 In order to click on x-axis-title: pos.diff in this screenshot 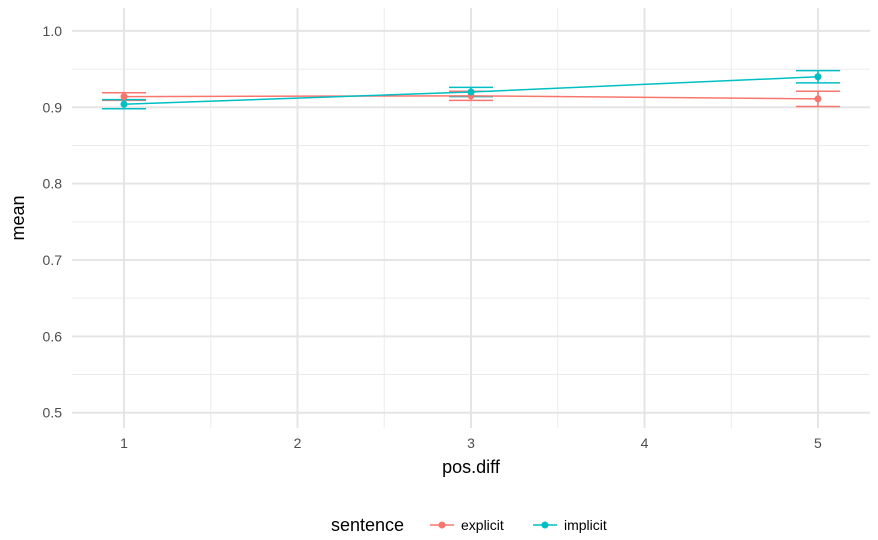, I will do `click(471, 467)`.